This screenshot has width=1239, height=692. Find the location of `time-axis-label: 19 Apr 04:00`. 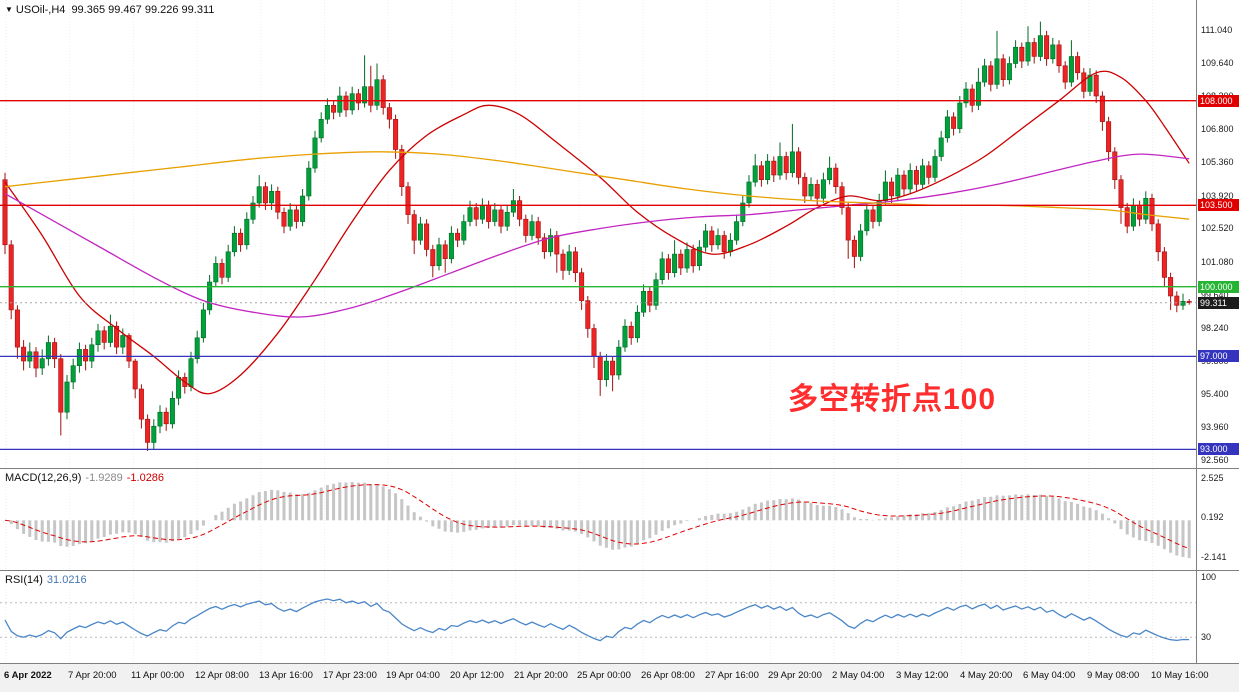

time-axis-label: 19 Apr 04:00 is located at coordinates (413, 675).